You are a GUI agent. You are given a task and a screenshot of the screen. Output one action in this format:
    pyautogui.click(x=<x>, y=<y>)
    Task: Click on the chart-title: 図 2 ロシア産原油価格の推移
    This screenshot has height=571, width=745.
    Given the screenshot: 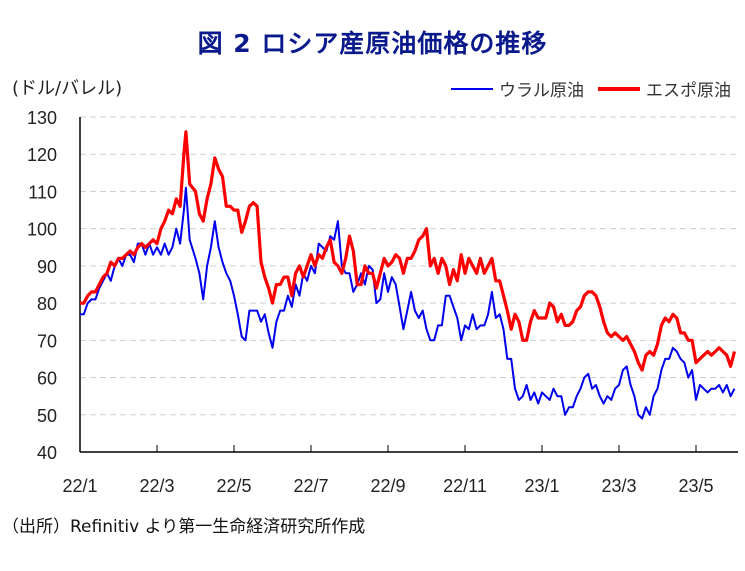 What is the action you would take?
    pyautogui.click(x=372, y=43)
    